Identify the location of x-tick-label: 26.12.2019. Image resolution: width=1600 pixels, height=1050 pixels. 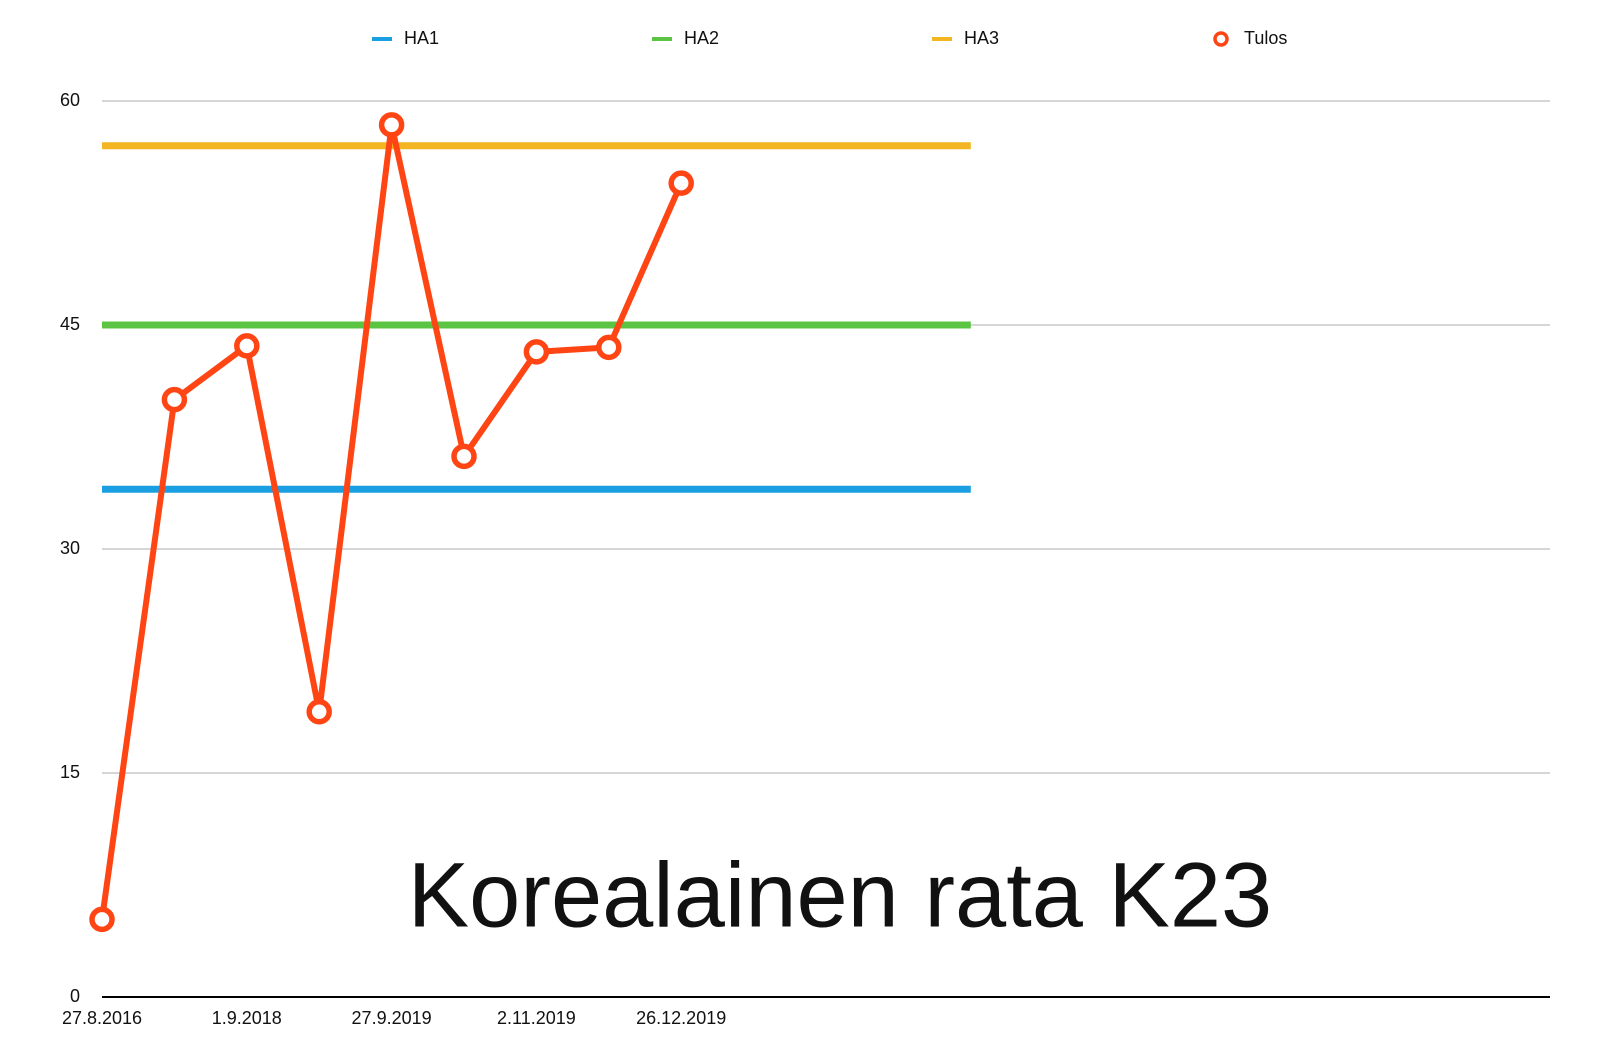
(681, 1018).